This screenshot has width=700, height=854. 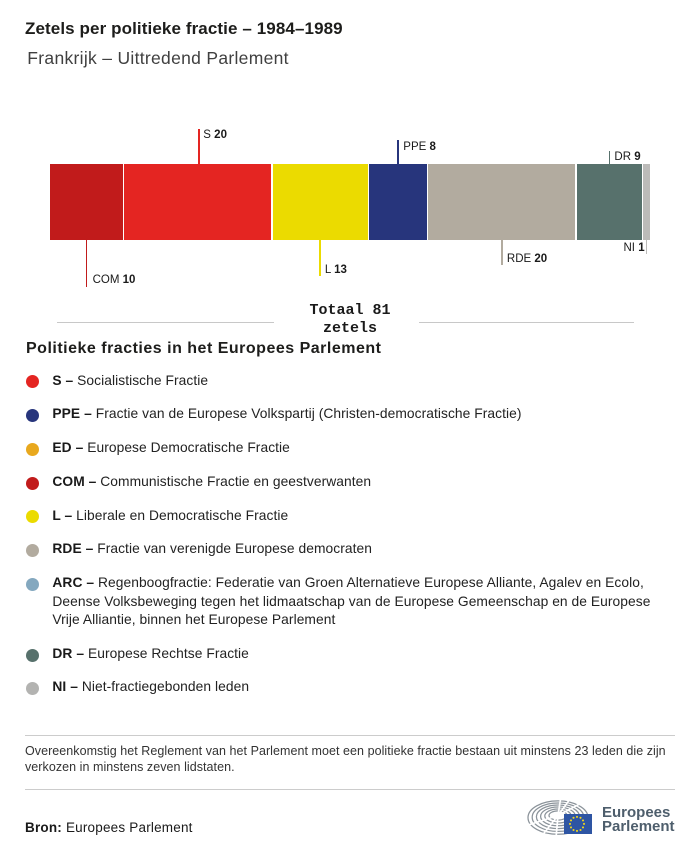 What do you see at coordinates (636, 812) in the screenshot?
I see `svg-text: Europees` at bounding box center [636, 812].